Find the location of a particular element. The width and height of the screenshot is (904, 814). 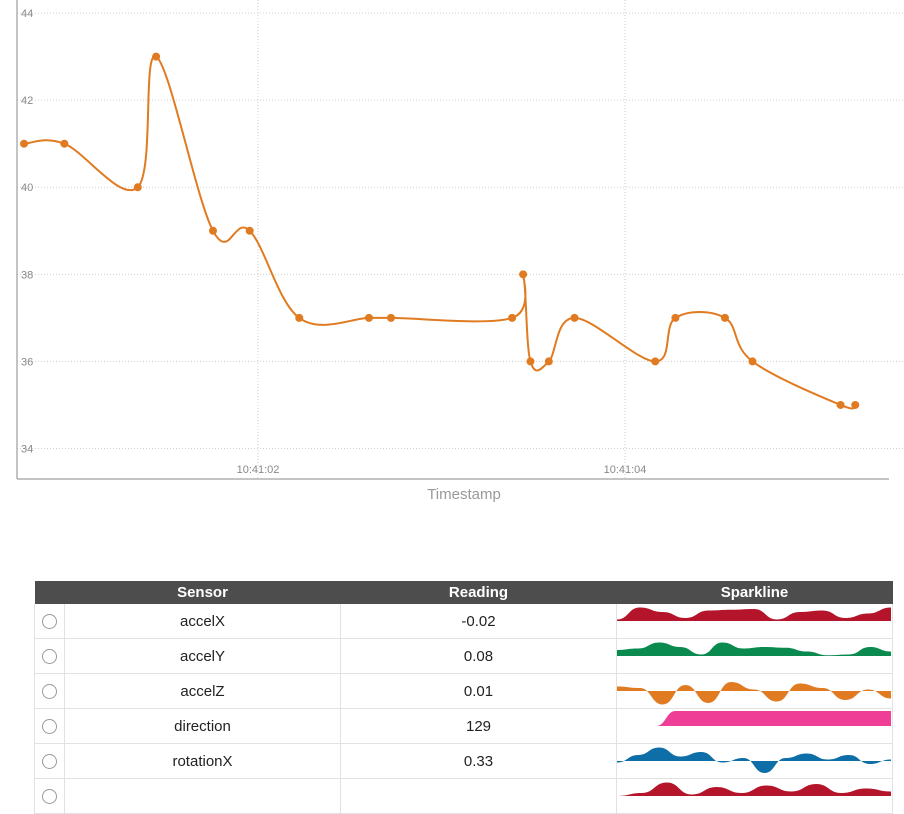

table-row is located at coordinates (463, 796).